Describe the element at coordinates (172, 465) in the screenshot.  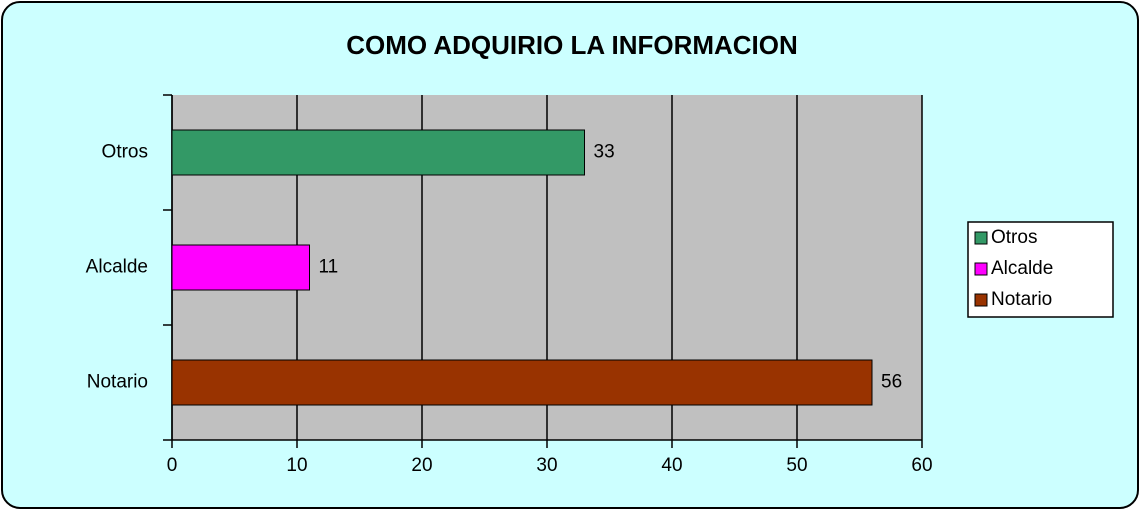
I see `x-tick-label: 0` at that location.